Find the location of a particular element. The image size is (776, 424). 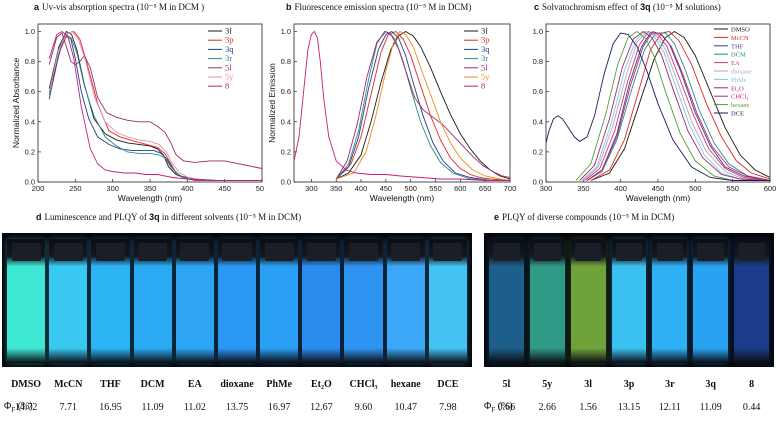

a-series-line-3p is located at coordinates (155, 105).